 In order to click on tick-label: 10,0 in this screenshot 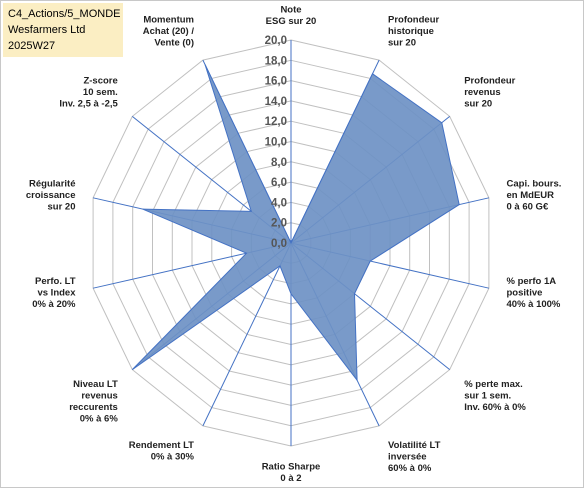, I will do `click(276, 143)`.